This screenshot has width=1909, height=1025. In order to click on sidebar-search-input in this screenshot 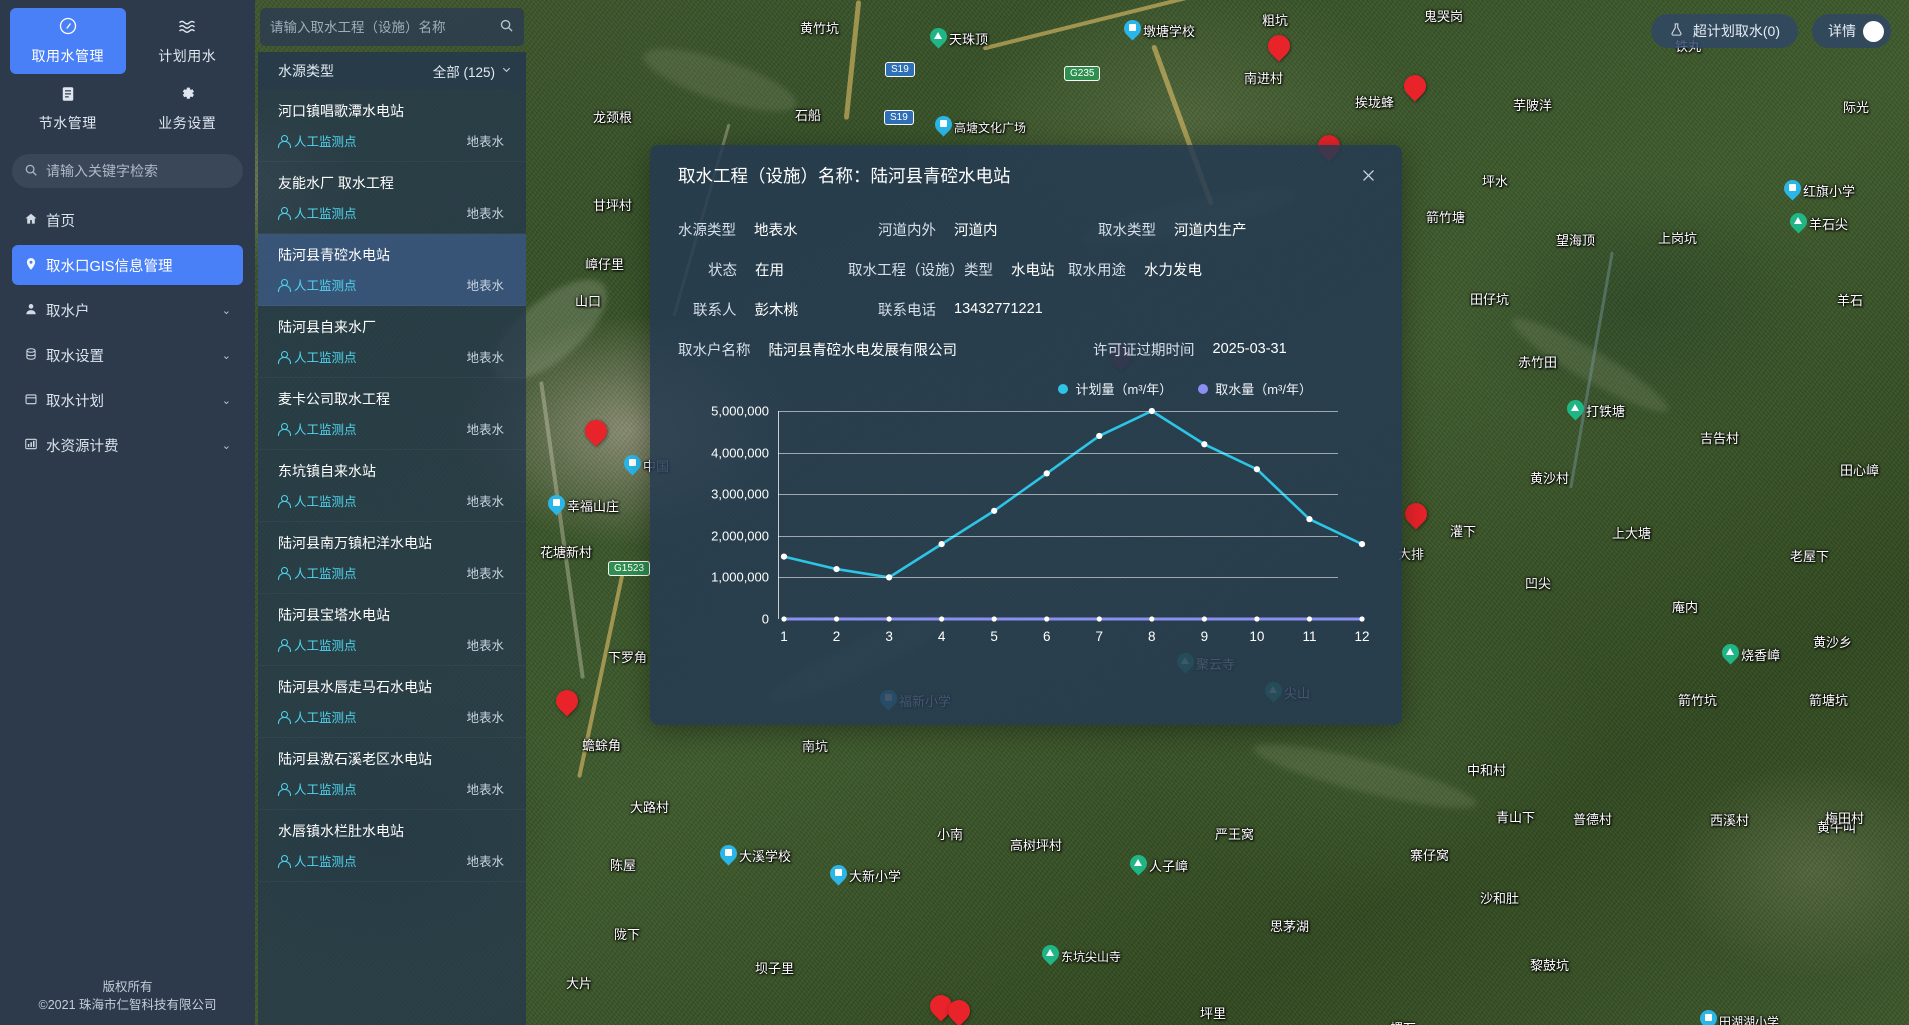, I will do `click(138, 171)`.